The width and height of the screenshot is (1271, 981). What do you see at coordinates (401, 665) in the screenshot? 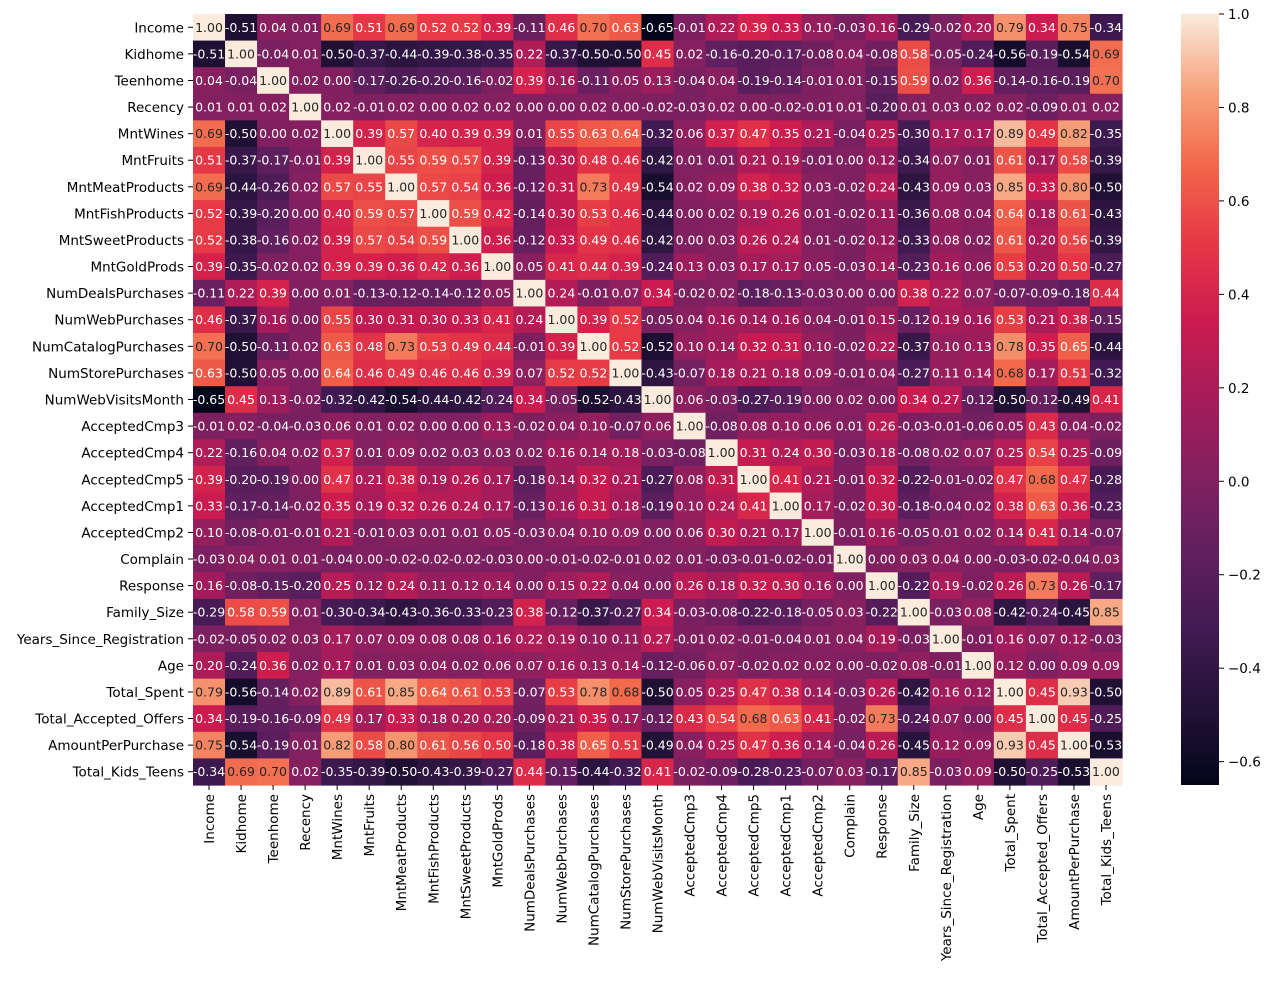
I see `cell-annotation-24-6: 0.03` at bounding box center [401, 665].